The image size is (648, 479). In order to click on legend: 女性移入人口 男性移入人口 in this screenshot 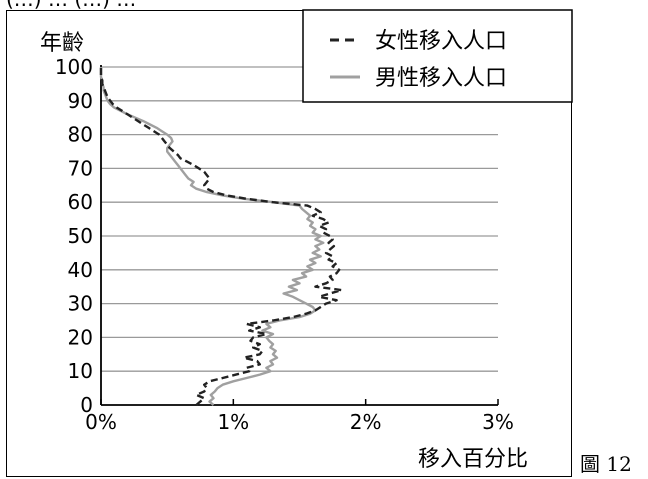, I will do `click(437, 56)`.